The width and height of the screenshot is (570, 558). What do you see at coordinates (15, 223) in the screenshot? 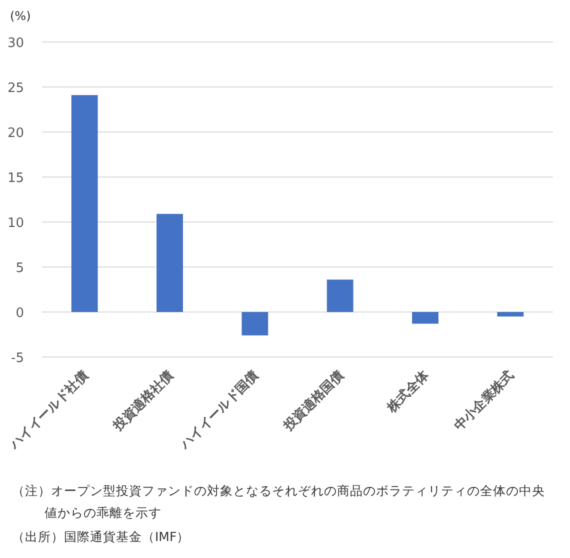
I see `y-tick-label: 10` at bounding box center [15, 223].